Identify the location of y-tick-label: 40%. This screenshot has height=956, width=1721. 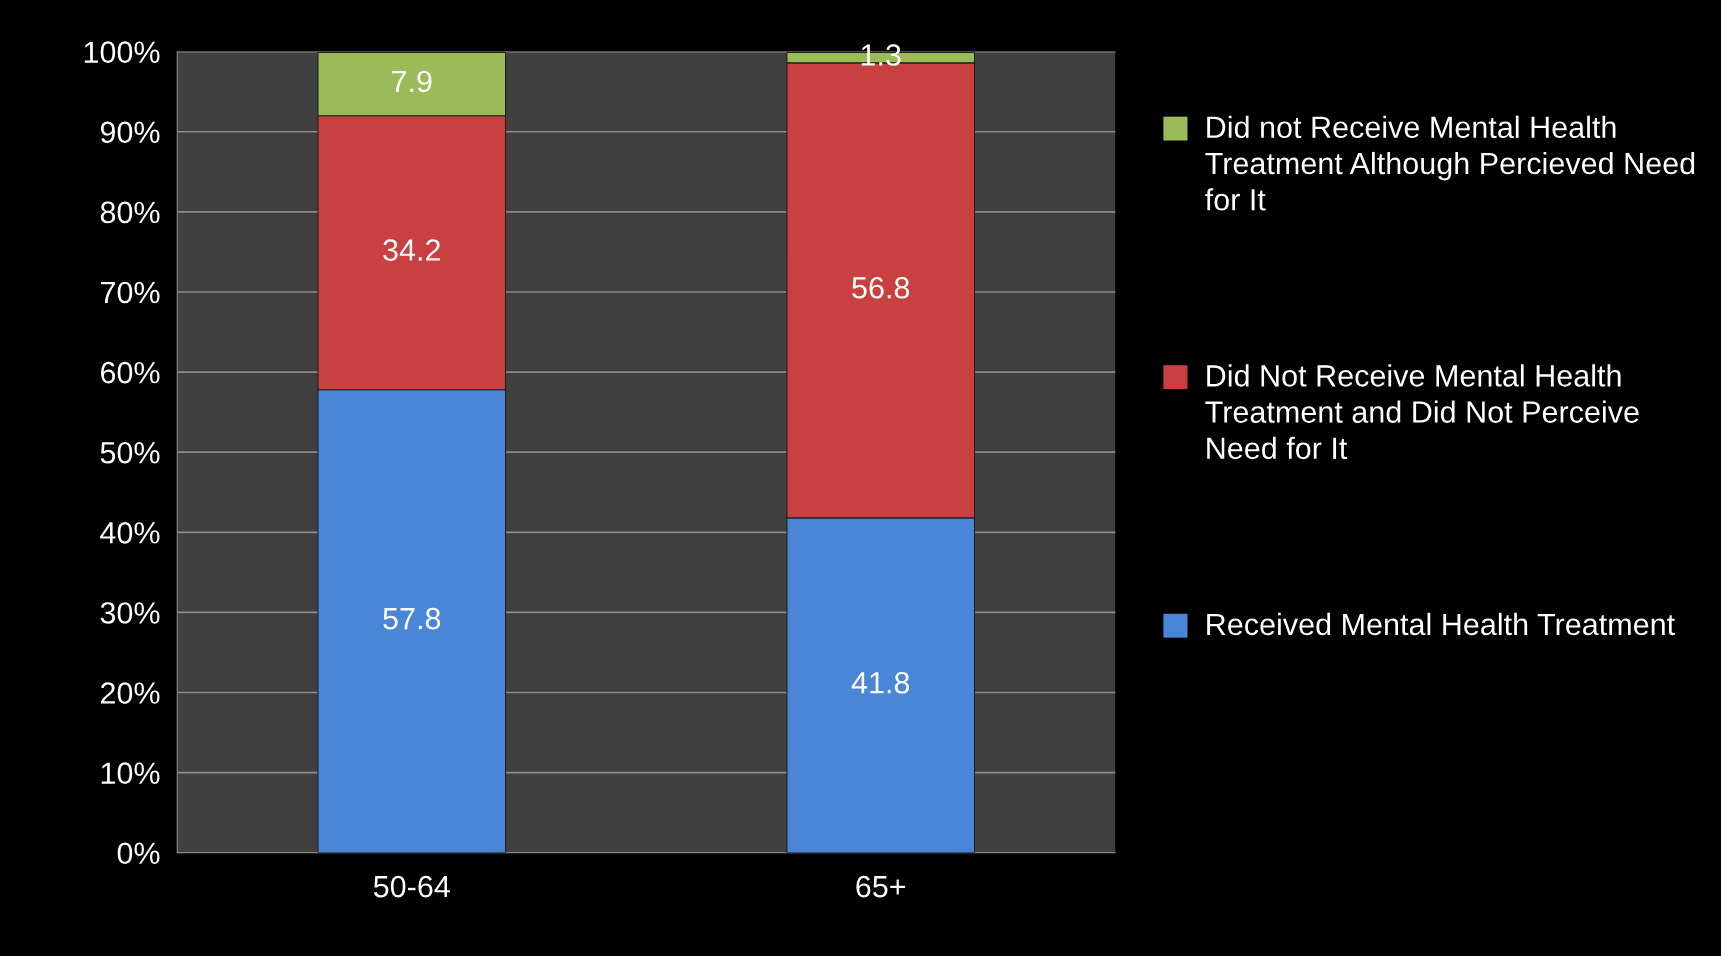
(130, 533).